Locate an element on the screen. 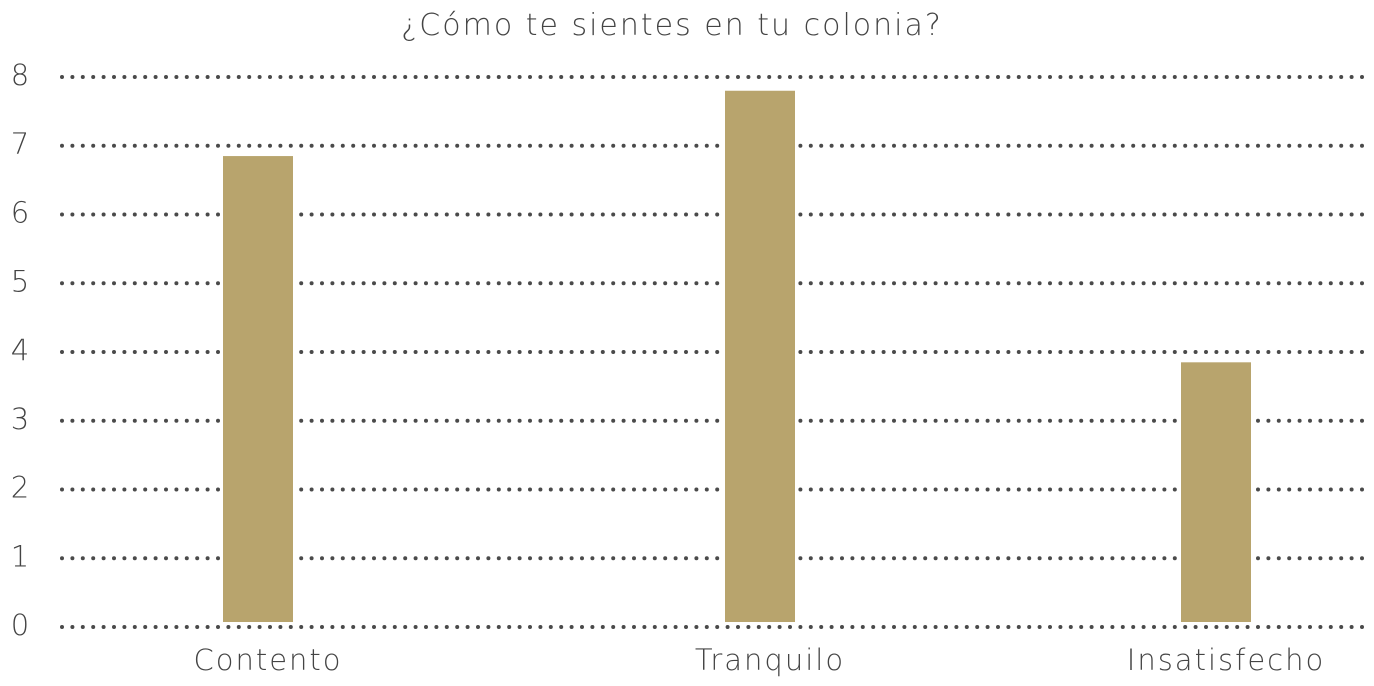 The image size is (1374, 686). bar-contento is located at coordinates (258, 389).